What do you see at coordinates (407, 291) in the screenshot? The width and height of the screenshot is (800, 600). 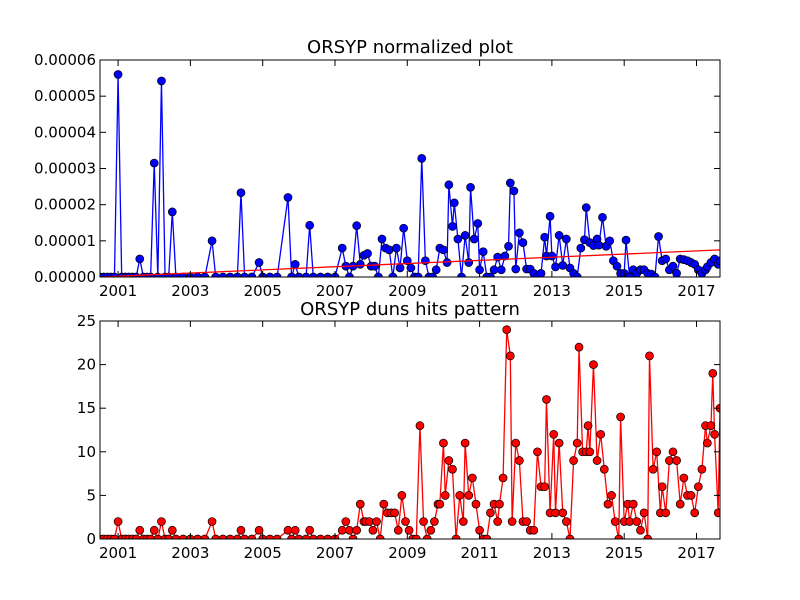 I see `top-chart-xtick-label: 2009` at bounding box center [407, 291].